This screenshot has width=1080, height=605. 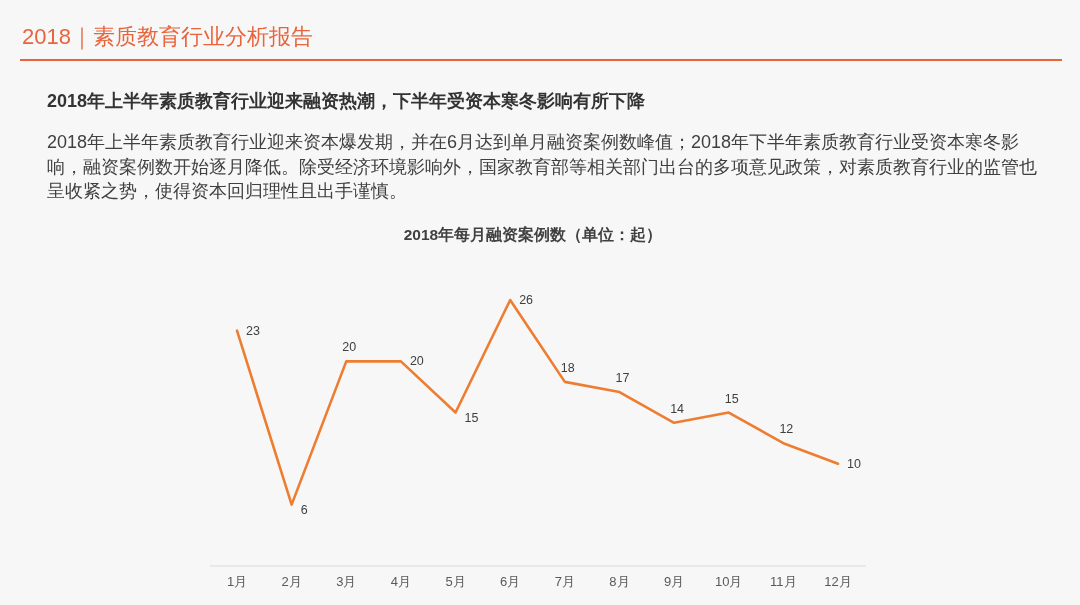 What do you see at coordinates (304, 509) in the screenshot?
I see `data-label: 6` at bounding box center [304, 509].